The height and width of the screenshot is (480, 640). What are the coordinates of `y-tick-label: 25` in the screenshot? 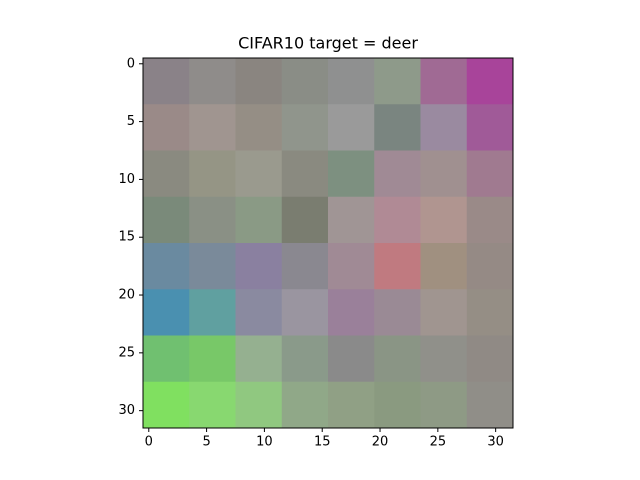 It's located at (126, 352).